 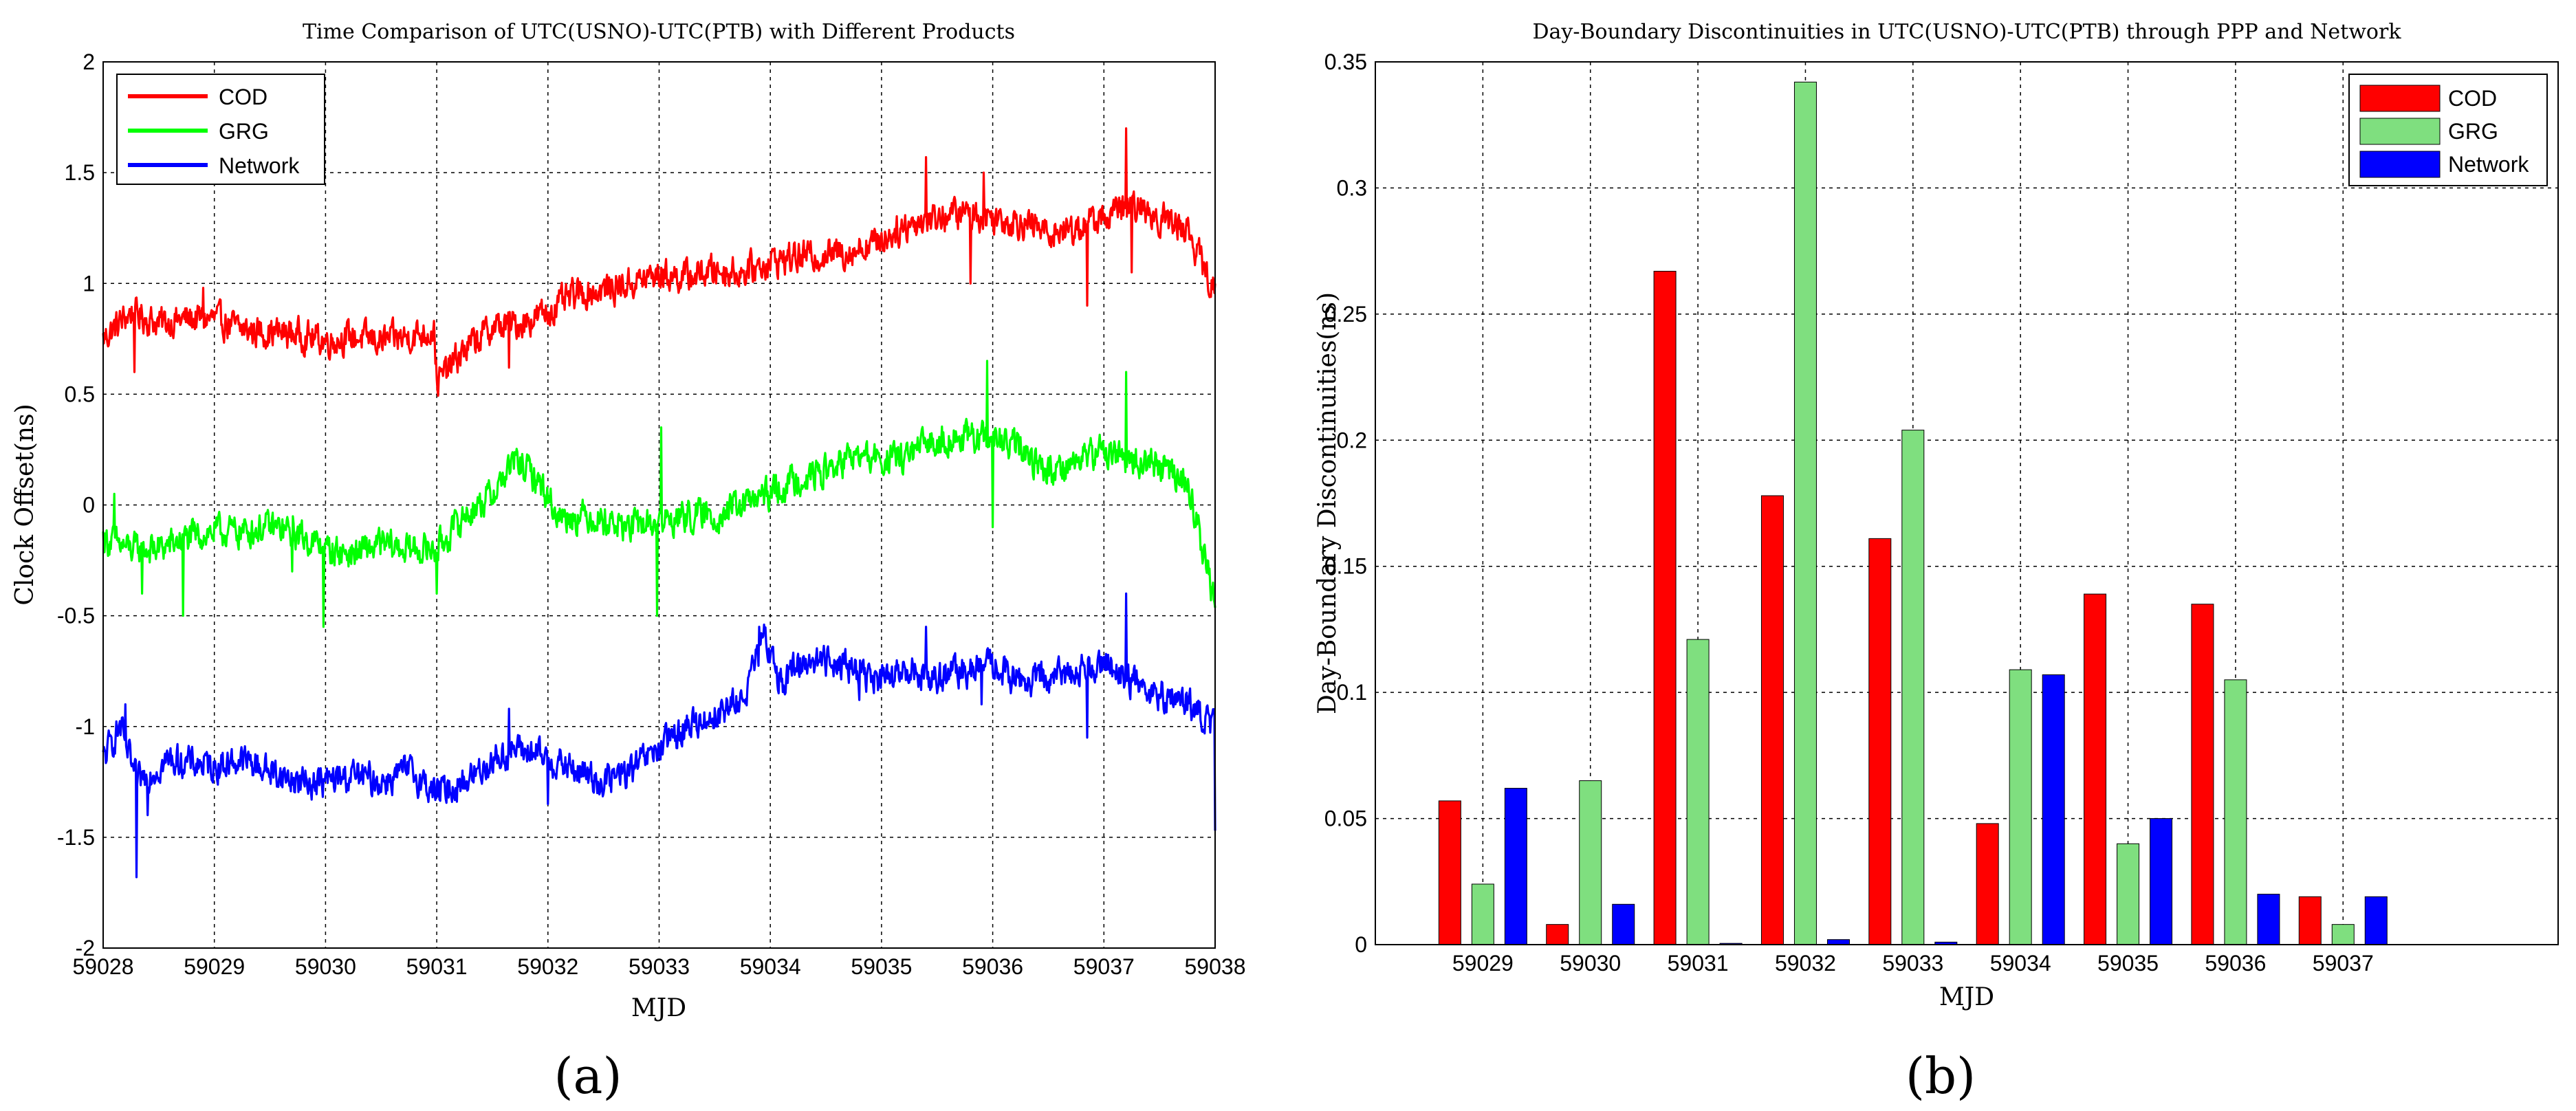 What do you see at coordinates (2472, 98) in the screenshot?
I see `legend-b-cod-label: COD` at bounding box center [2472, 98].